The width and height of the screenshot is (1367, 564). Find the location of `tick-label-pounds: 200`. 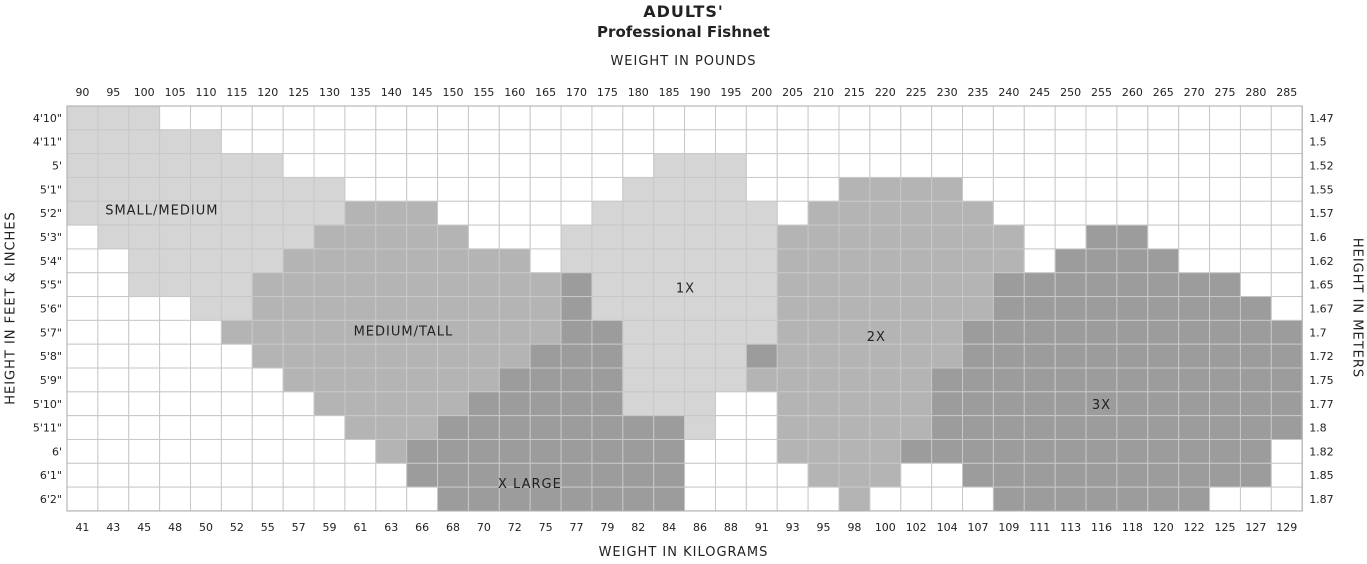

tick-label-pounds: 200 is located at coordinates (761, 92).